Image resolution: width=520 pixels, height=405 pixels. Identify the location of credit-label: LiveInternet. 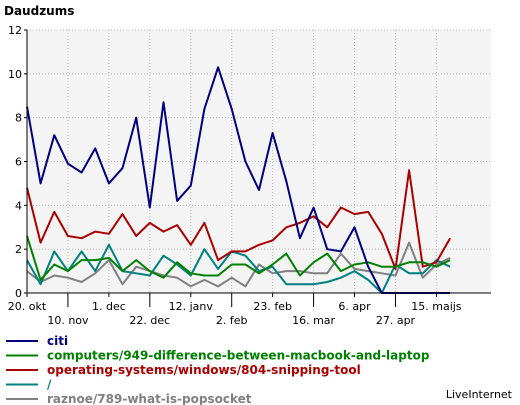
(479, 394).